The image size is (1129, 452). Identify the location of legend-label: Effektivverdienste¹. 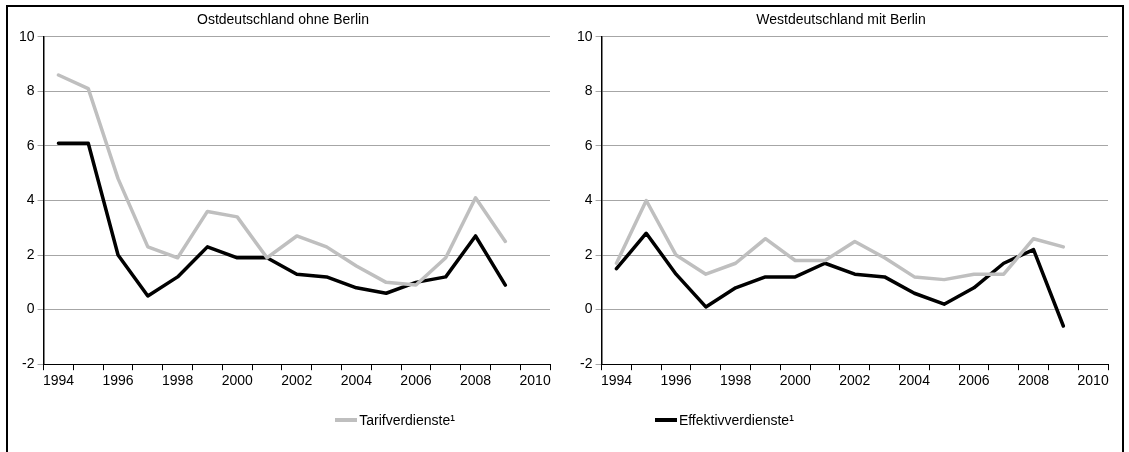
(736, 420).